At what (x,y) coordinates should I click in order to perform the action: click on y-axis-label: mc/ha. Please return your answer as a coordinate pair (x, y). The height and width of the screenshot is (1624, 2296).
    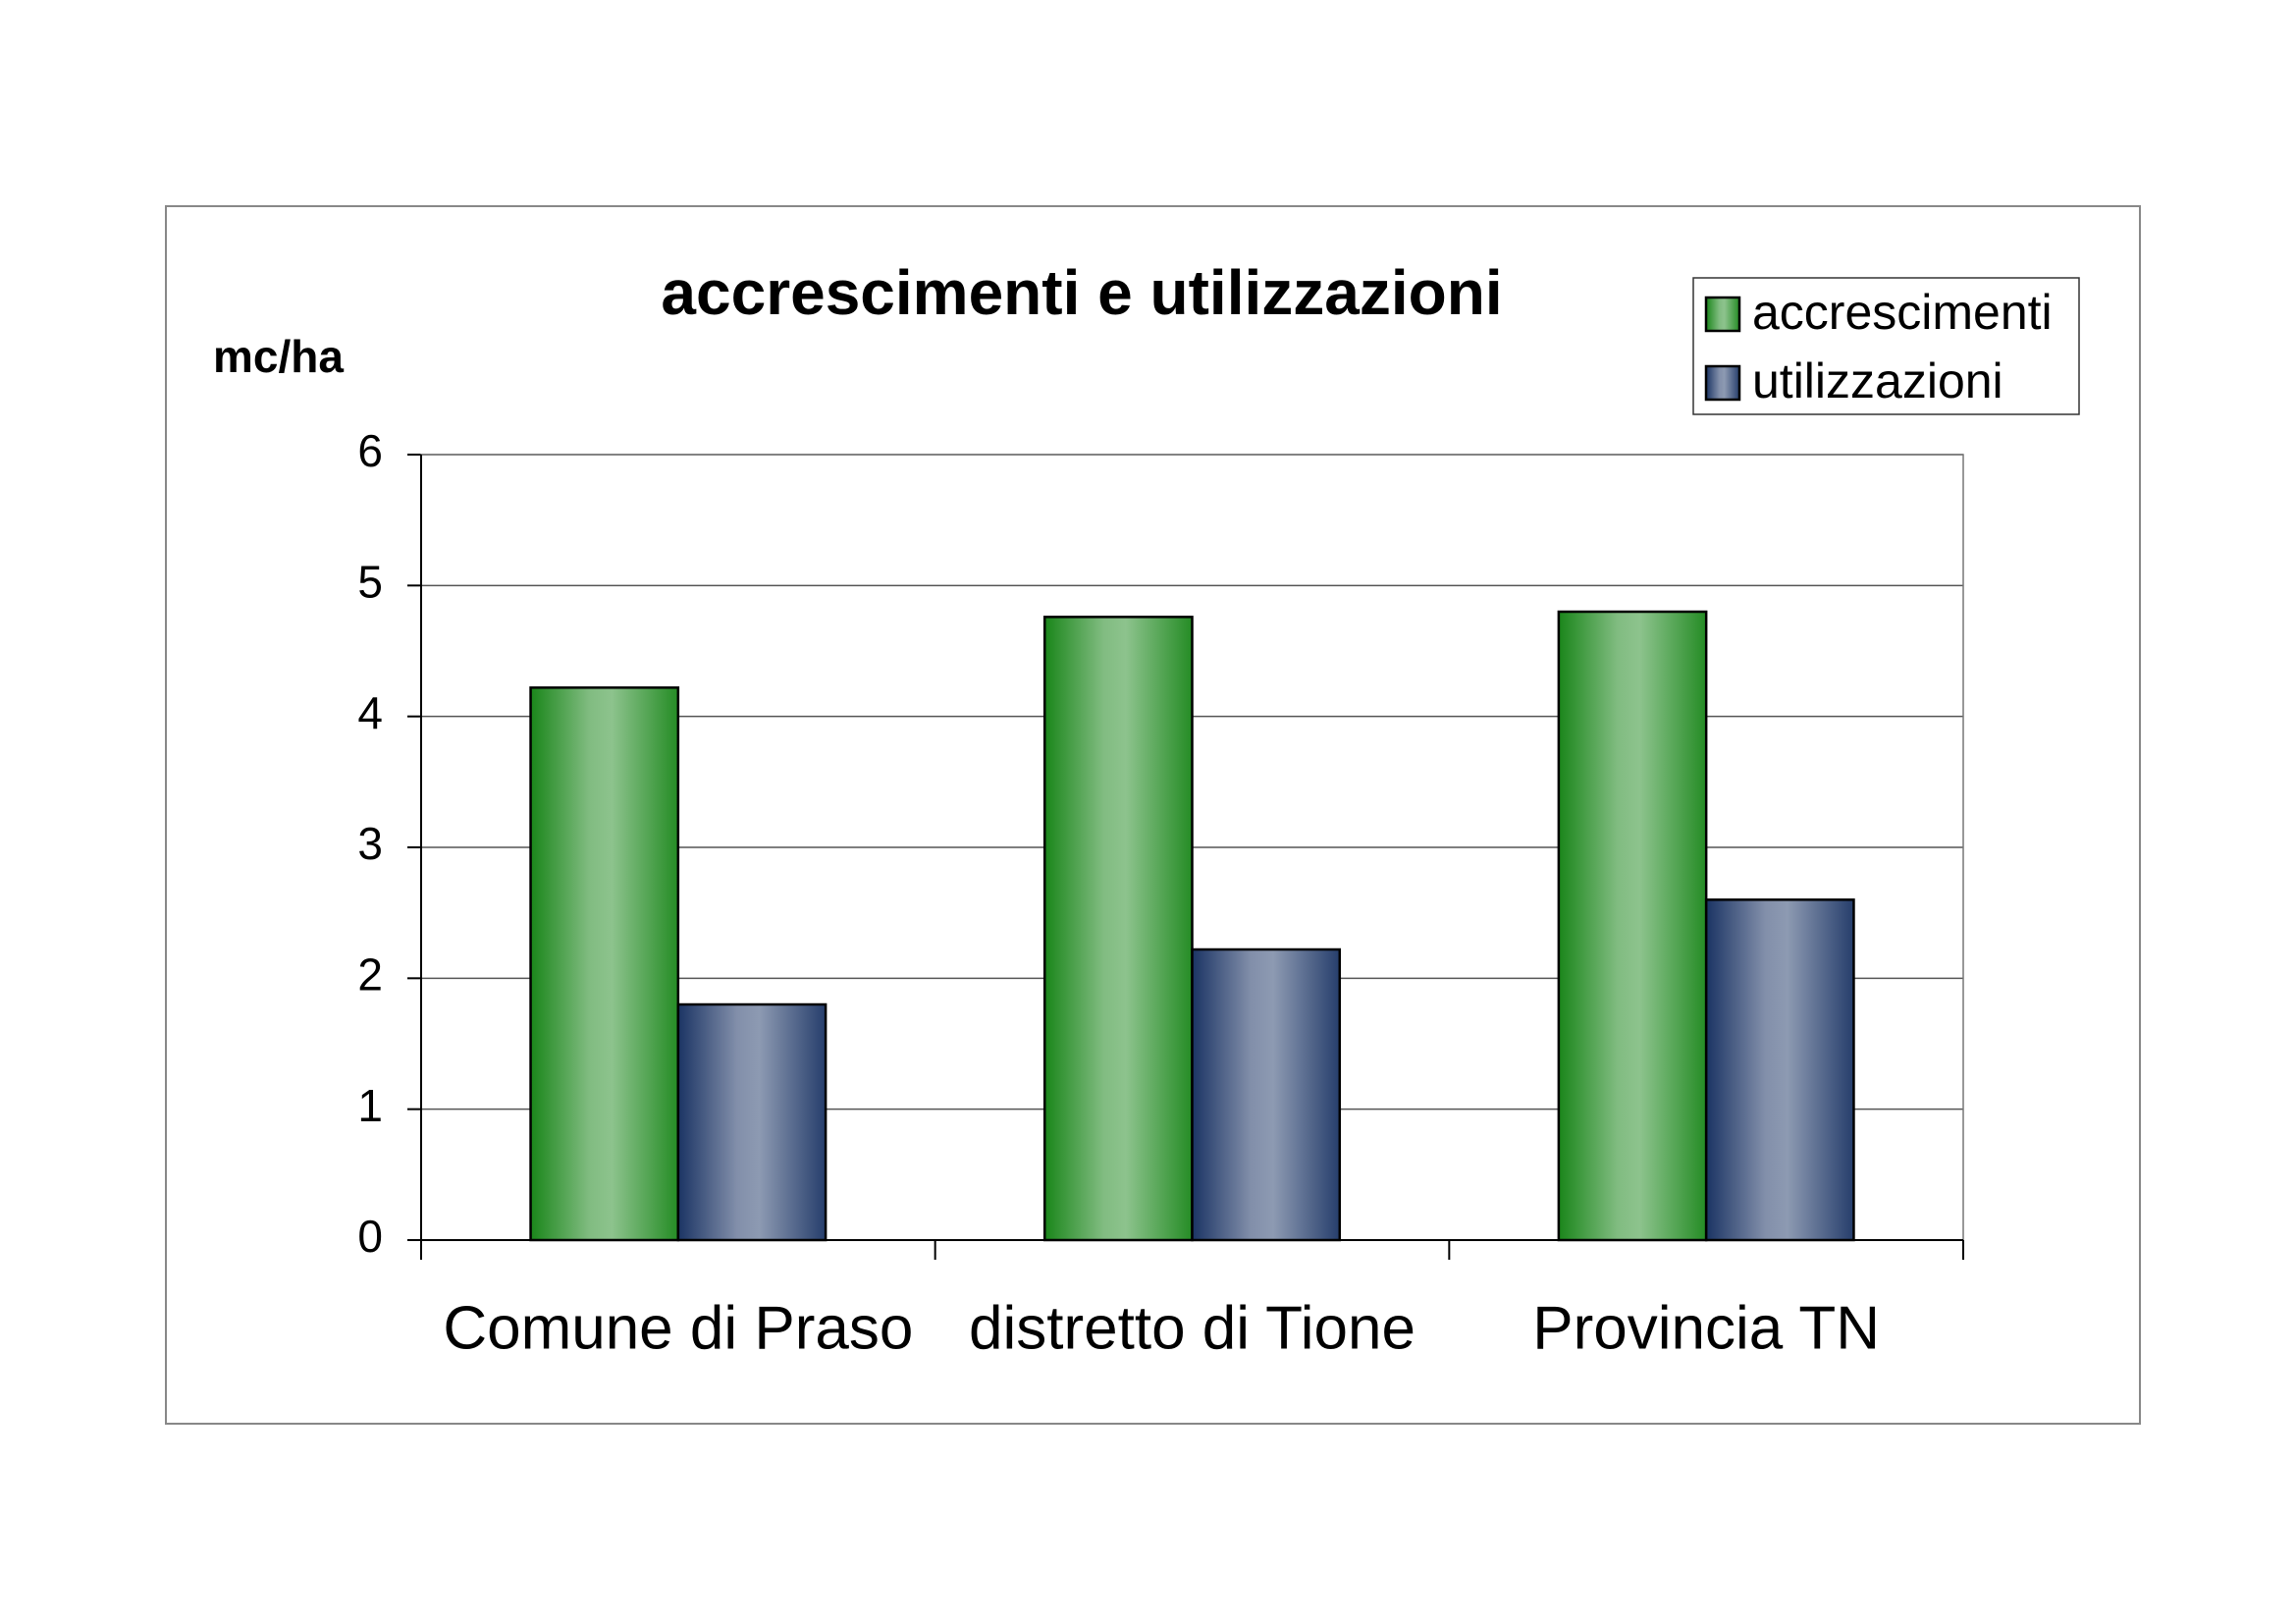
    Looking at the image, I should click on (278, 356).